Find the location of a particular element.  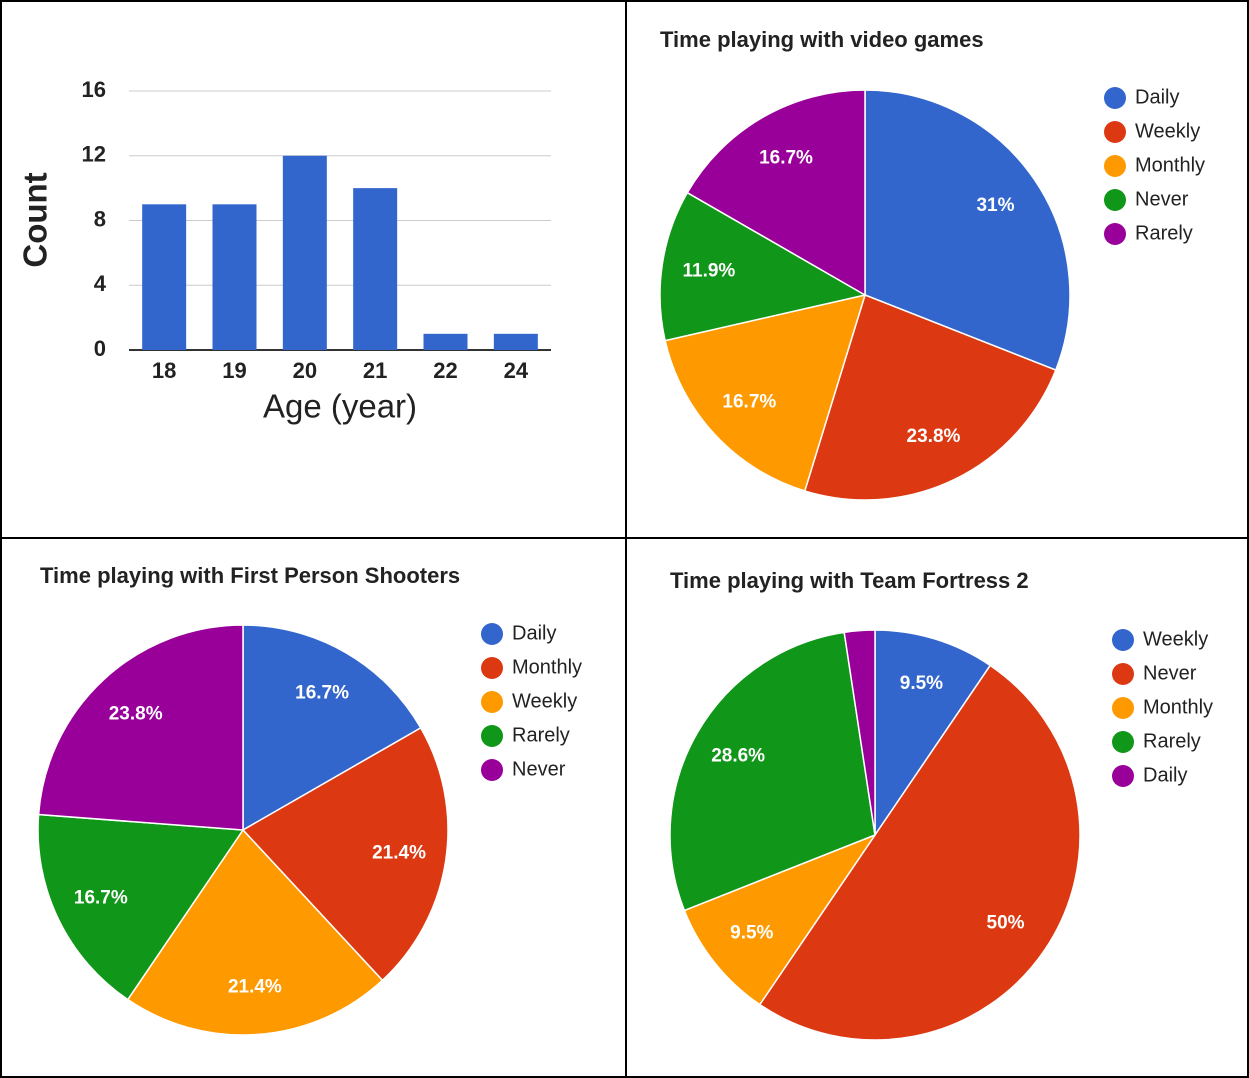

slice-label: 50% is located at coordinates (1006, 923).